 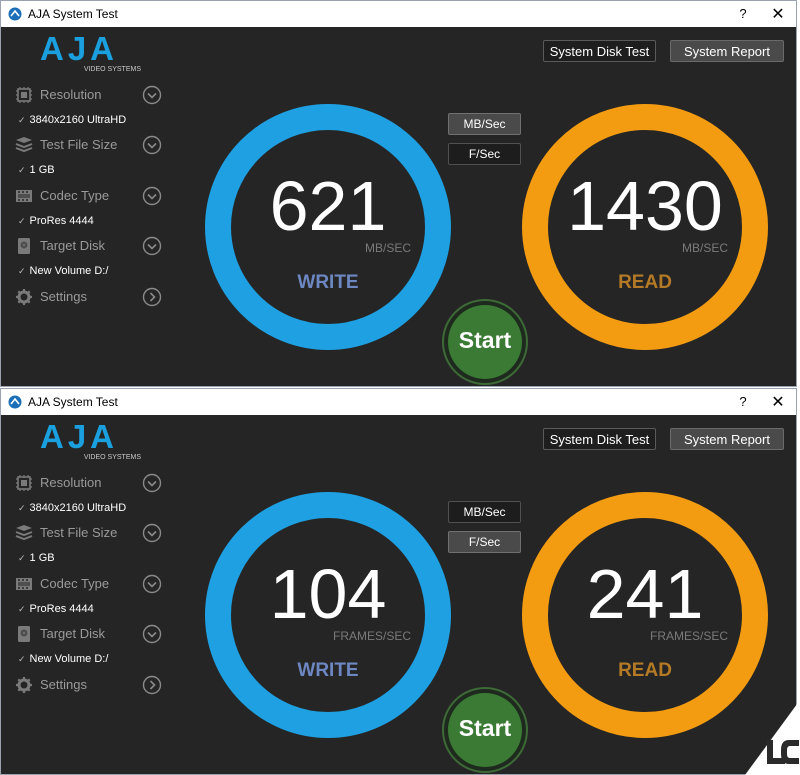 I want to click on write-value: 621, so click(x=328, y=206).